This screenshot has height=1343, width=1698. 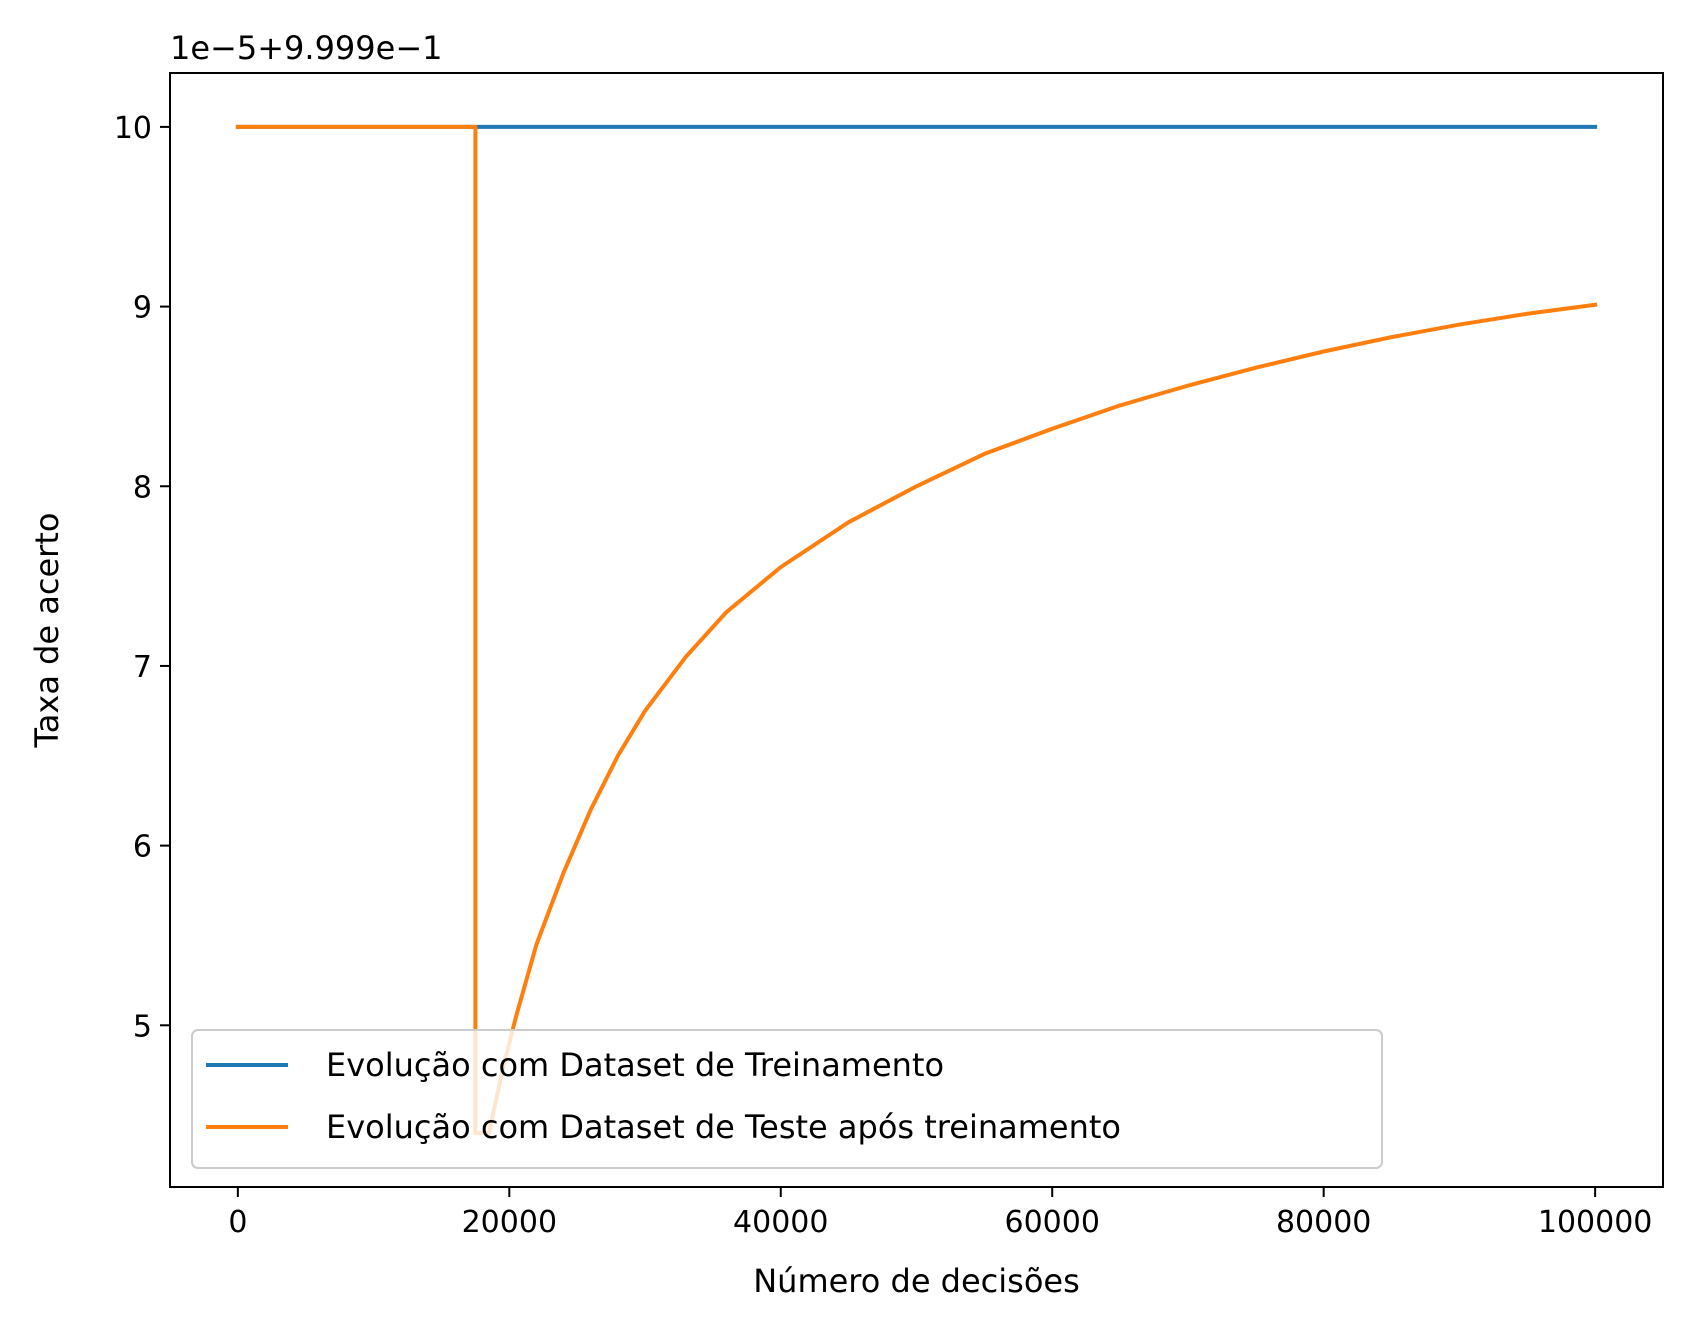 What do you see at coordinates (142, 487) in the screenshot?
I see `y-tick-label: 8` at bounding box center [142, 487].